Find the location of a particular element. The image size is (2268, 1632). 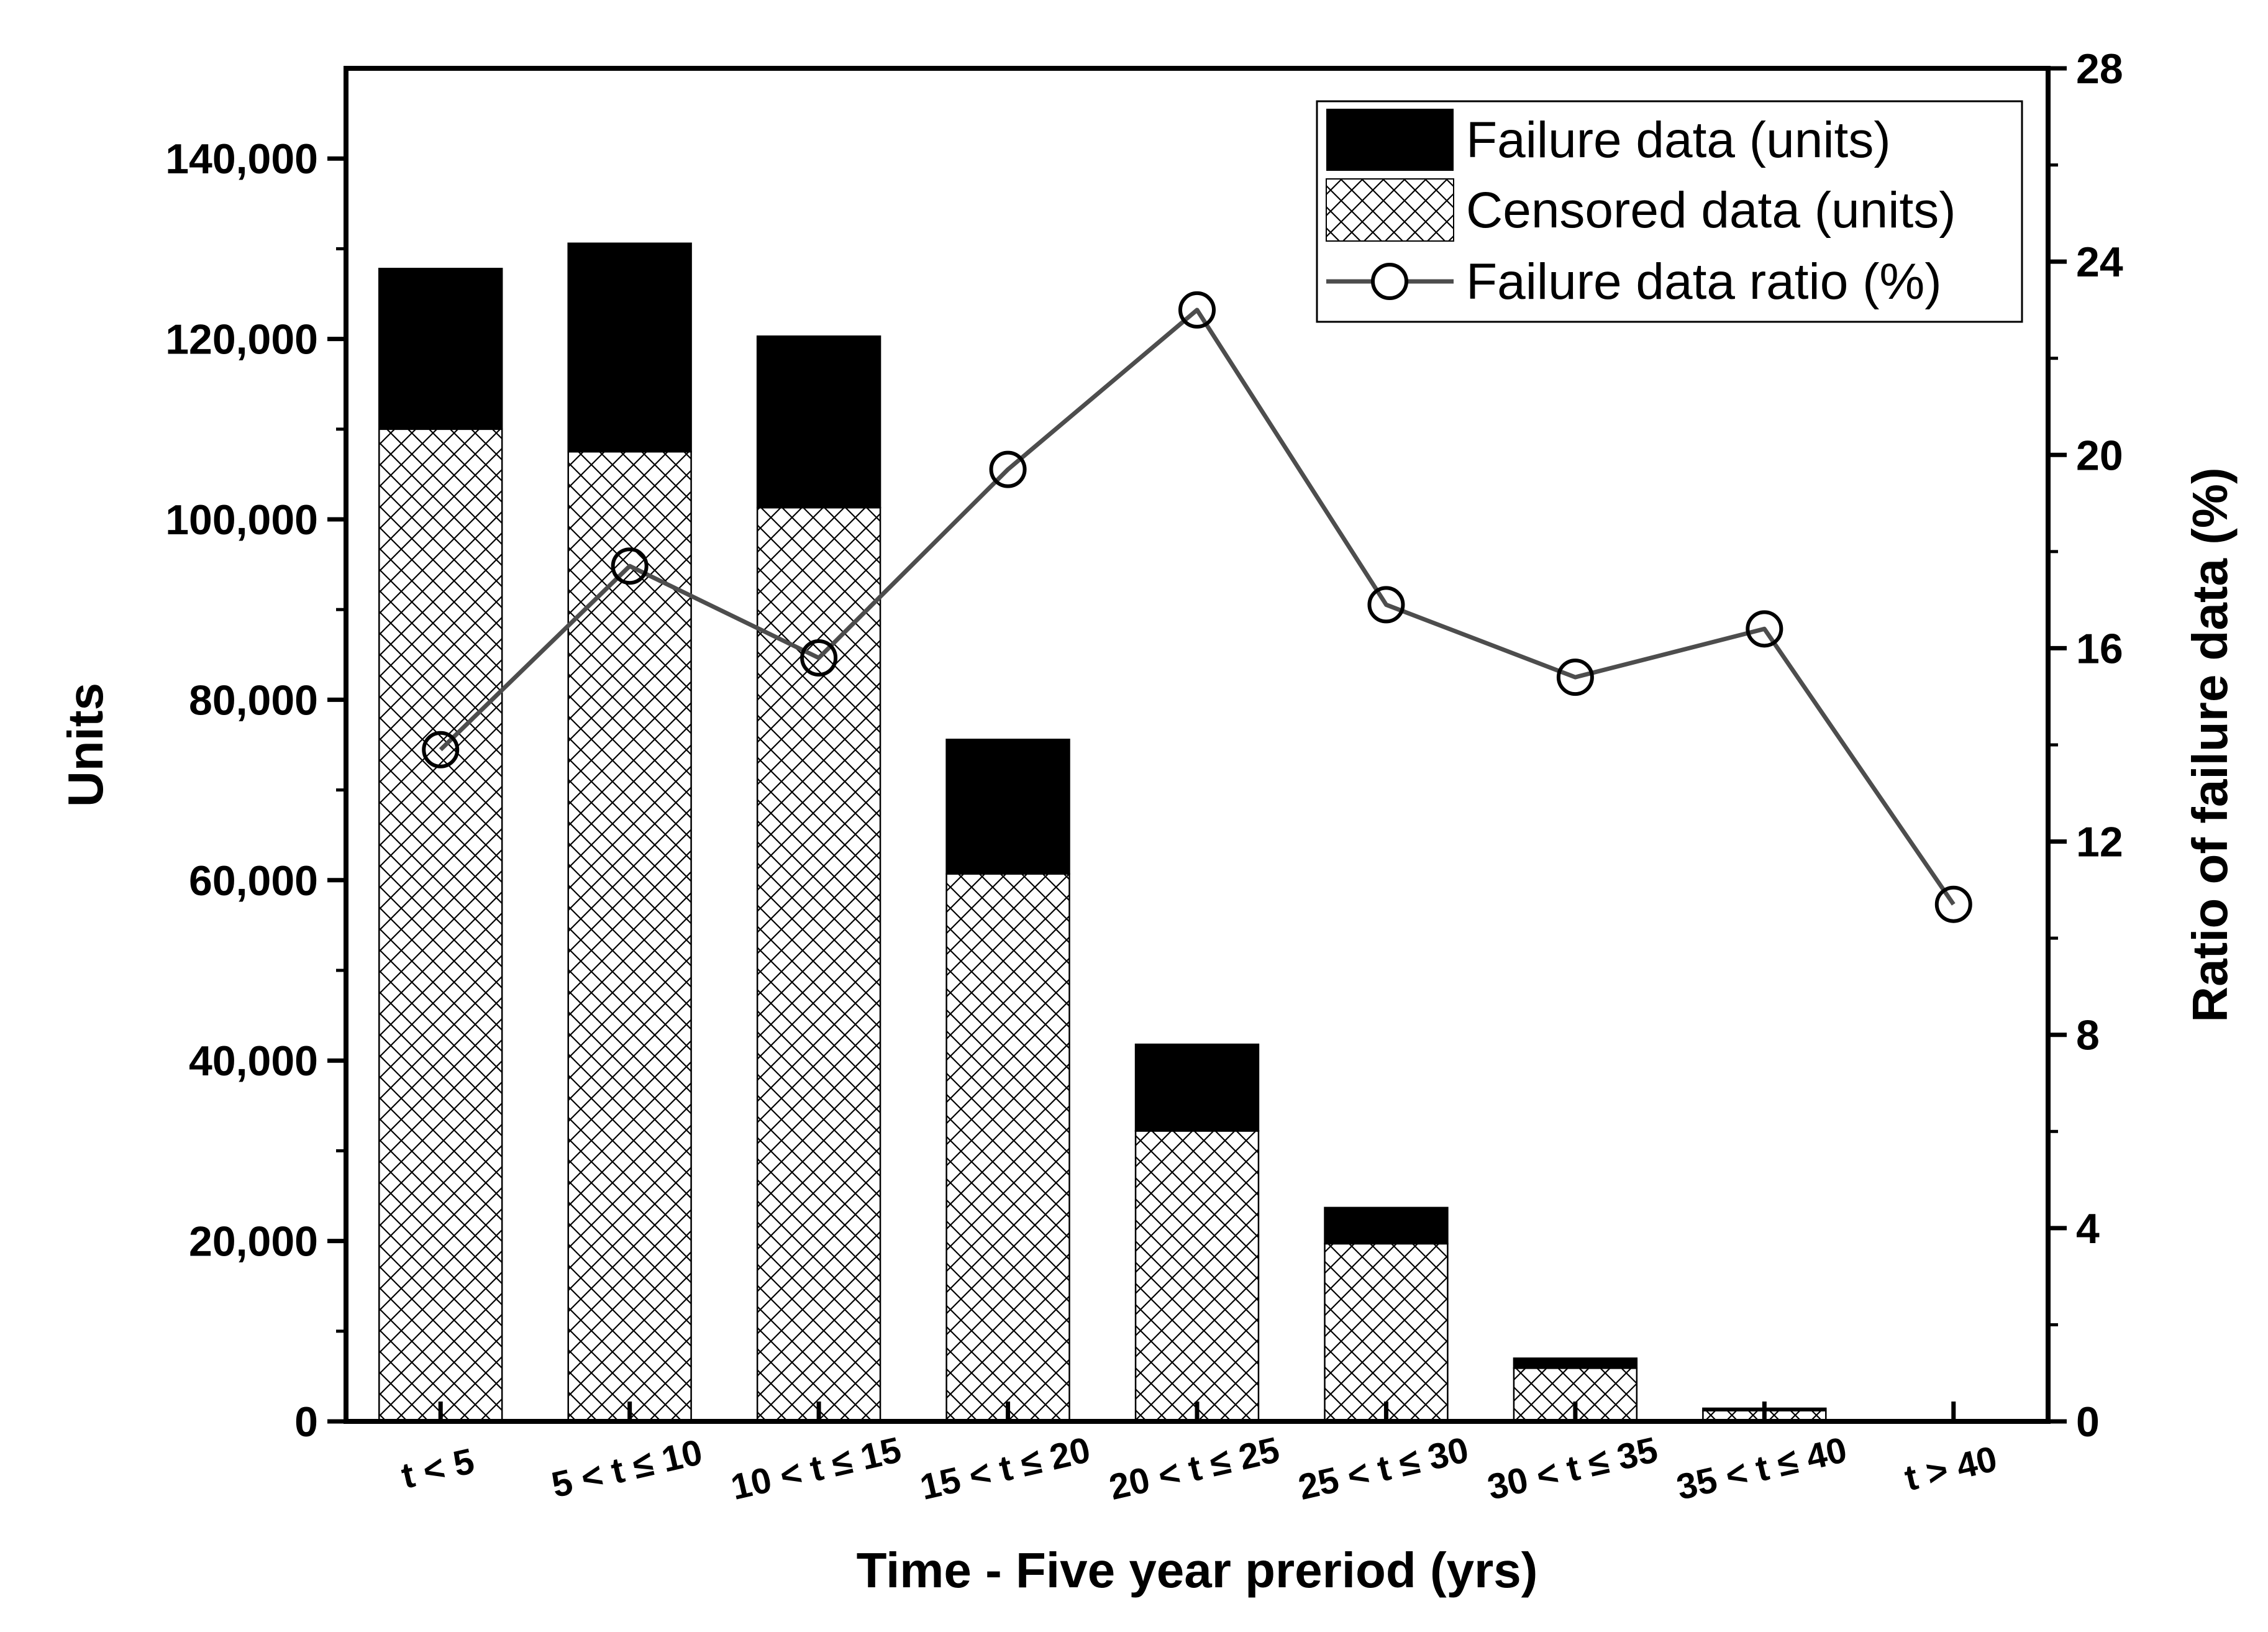

y2-tick-label: 0 is located at coordinates (2088, 1422).